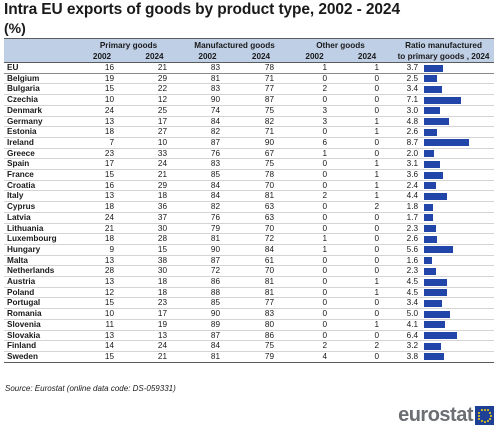  What do you see at coordinates (25, 228) in the screenshot?
I see `country-cell: Lithuania` at bounding box center [25, 228].